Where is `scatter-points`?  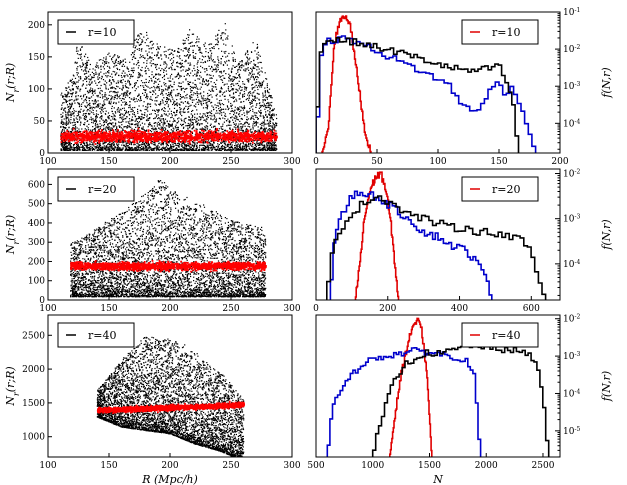
scatter-points is located at coordinates (169, 87).